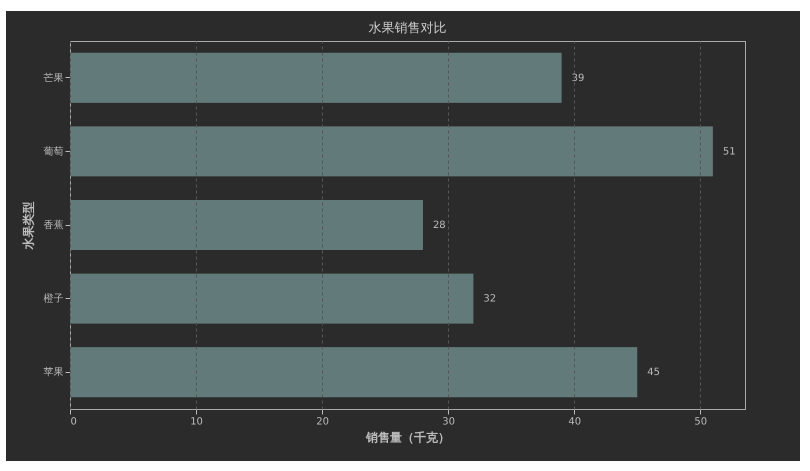  I want to click on x-axis-title: 销售量（千克）, so click(407, 437).